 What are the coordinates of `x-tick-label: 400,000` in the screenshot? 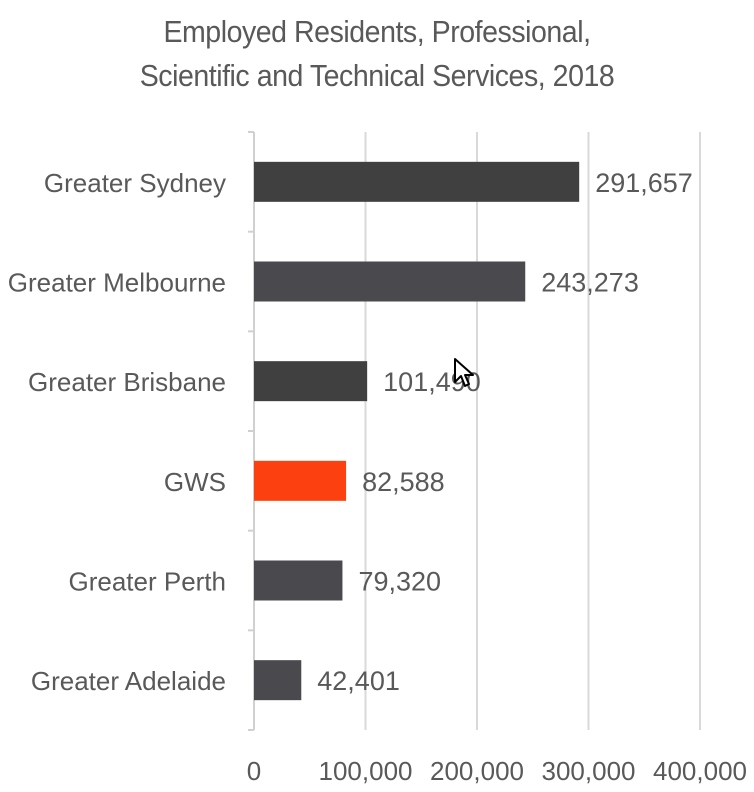 It's located at (700, 771).